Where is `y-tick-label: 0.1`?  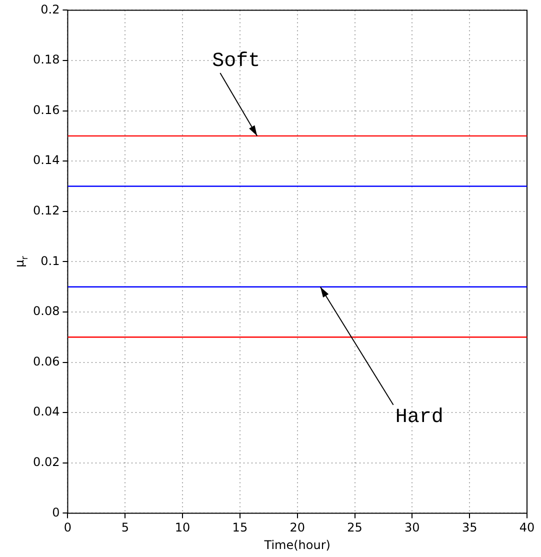
y-tick-label: 0.1 is located at coordinates (50, 261).